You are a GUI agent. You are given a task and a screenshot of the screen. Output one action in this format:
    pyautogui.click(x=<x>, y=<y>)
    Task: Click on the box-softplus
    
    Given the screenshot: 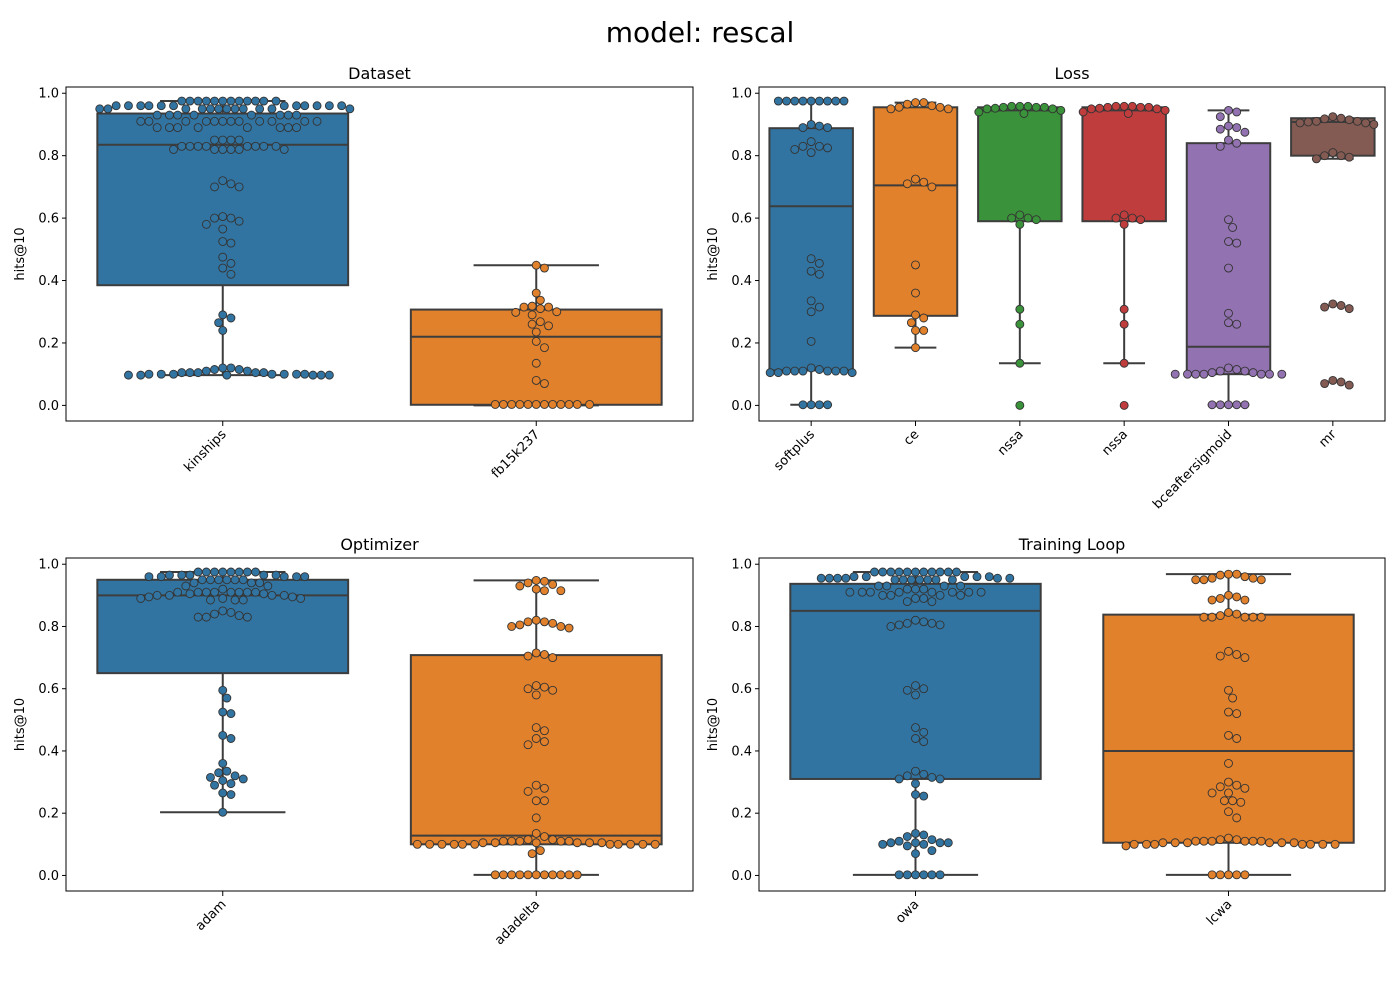 What is the action you would take?
    pyautogui.click(x=811, y=249)
    